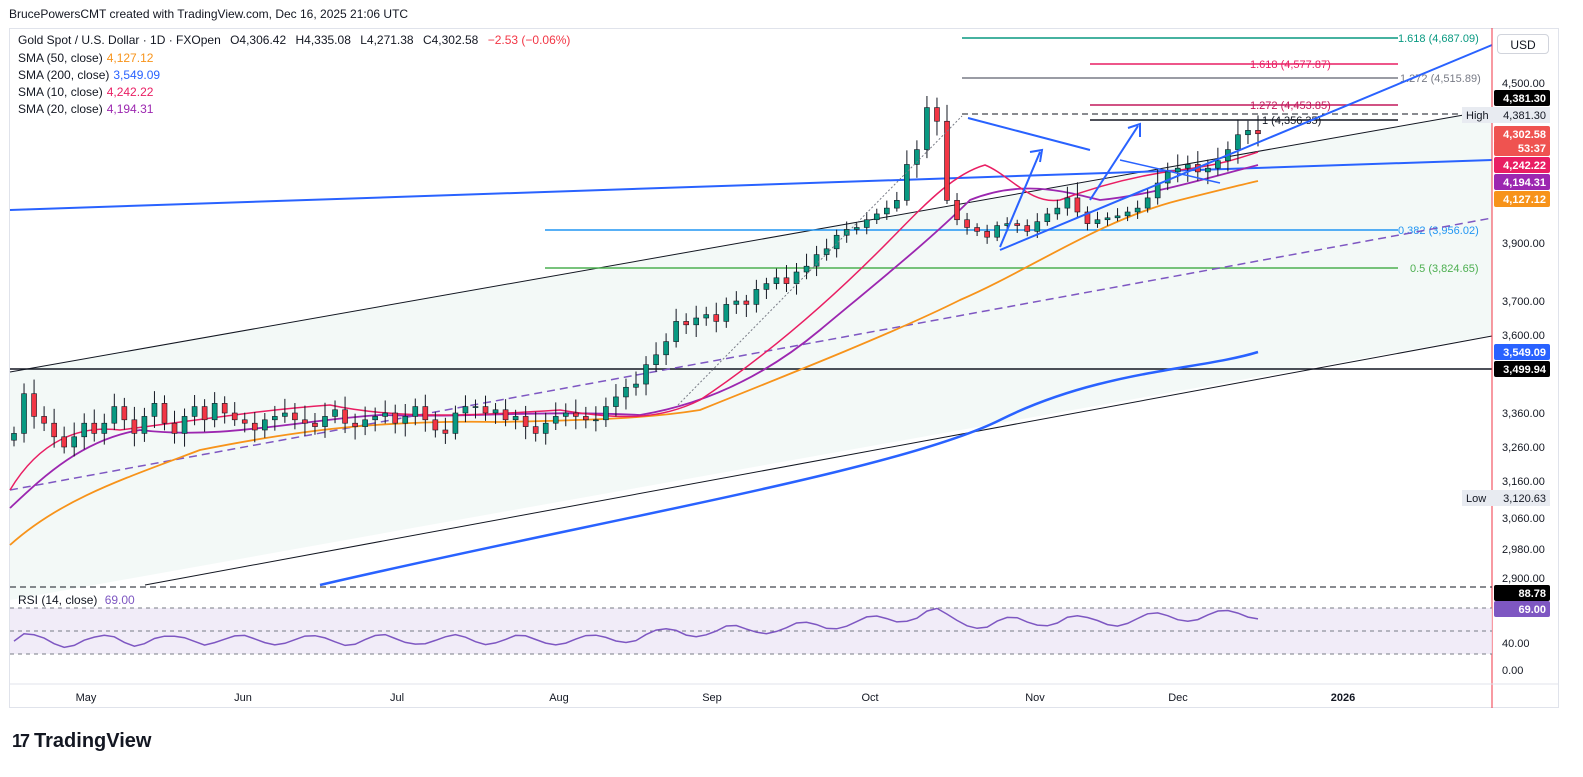 The width and height of the screenshot is (1583, 777). Describe the element at coordinates (1524, 166) in the screenshot. I see `price-tag-label: 4,242.22` at that location.